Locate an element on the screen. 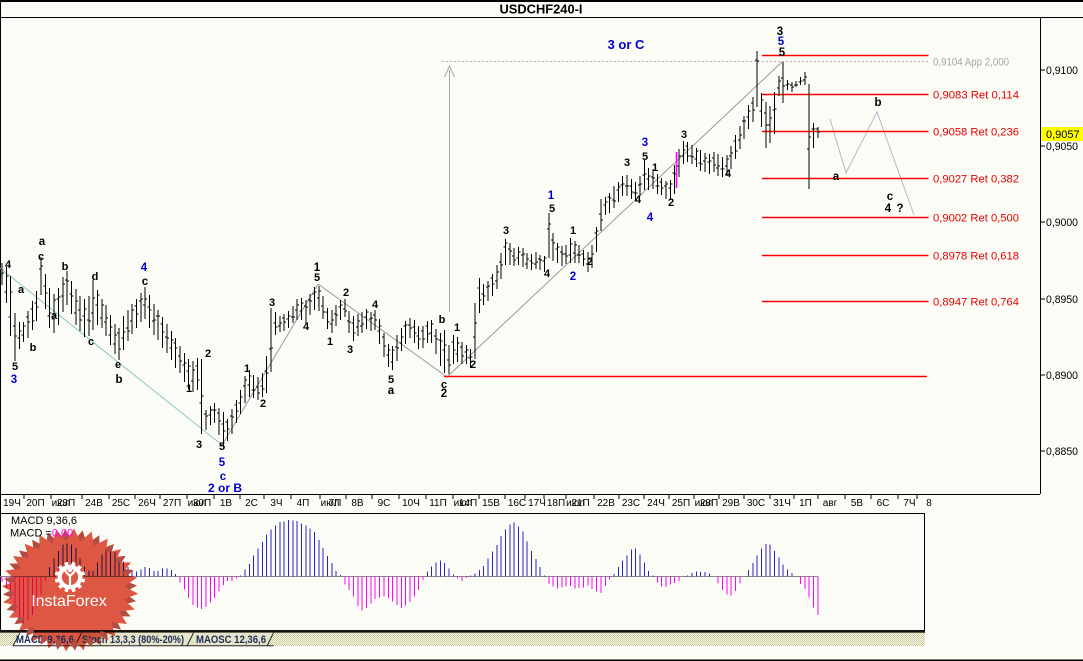  svg-text: d is located at coordinates (95, 277).